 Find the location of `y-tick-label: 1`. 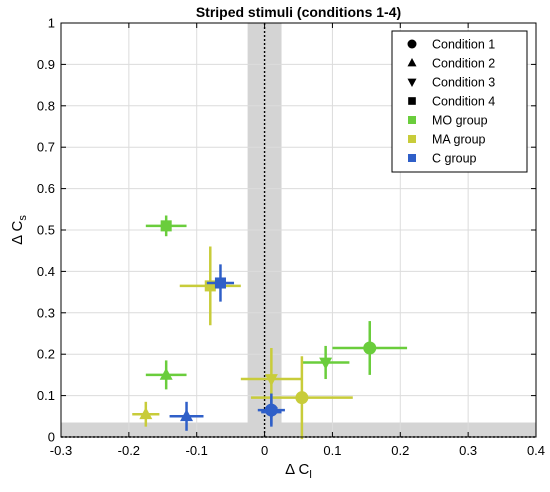

y-tick-label: 1 is located at coordinates (51, 23).